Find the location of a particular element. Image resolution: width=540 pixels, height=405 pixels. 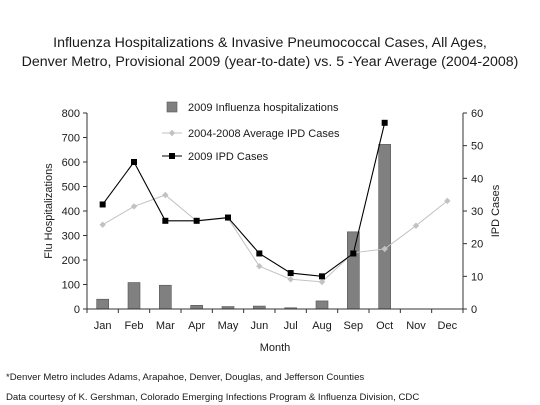

x-tick-label-jun: Jun is located at coordinates (259, 326).